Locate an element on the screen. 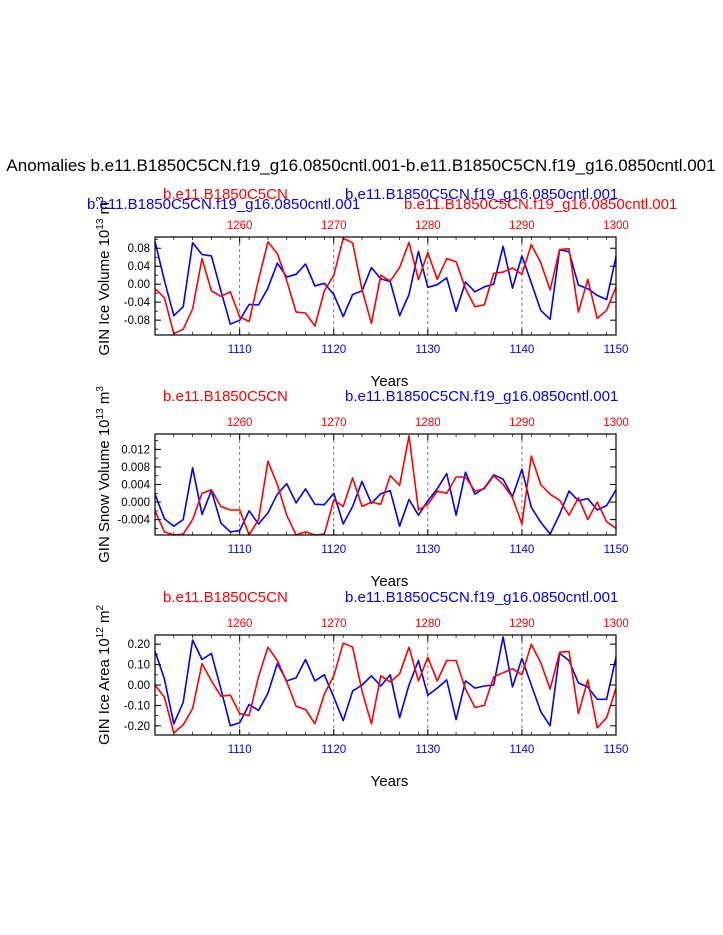 The image size is (723, 935). y-axis-title: GIN Snow Volume 1013 m3 is located at coordinates (104, 474).